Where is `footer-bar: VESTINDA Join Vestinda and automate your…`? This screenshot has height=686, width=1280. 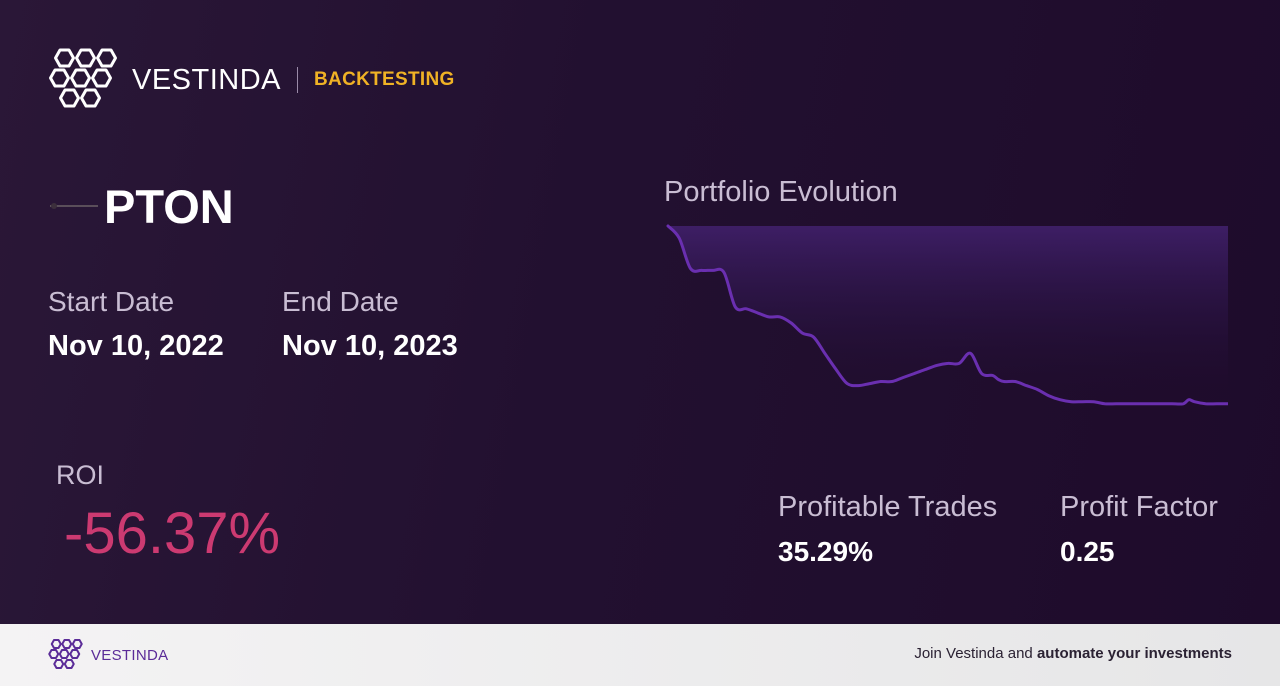
footer-bar: VESTINDA Join Vestinda and automate your… is located at coordinates (640, 655).